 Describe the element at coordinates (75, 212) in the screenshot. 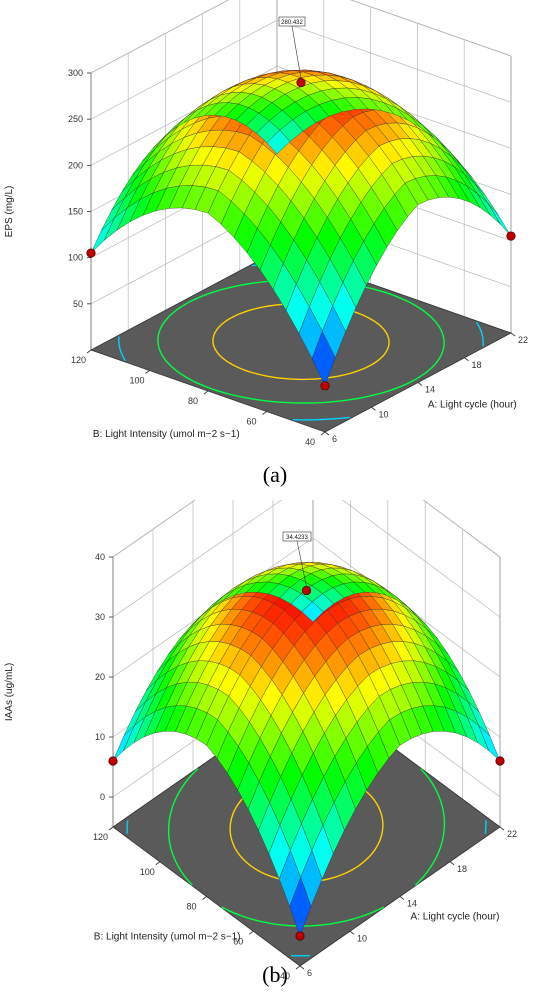

I see `z-tick-label: 150` at that location.